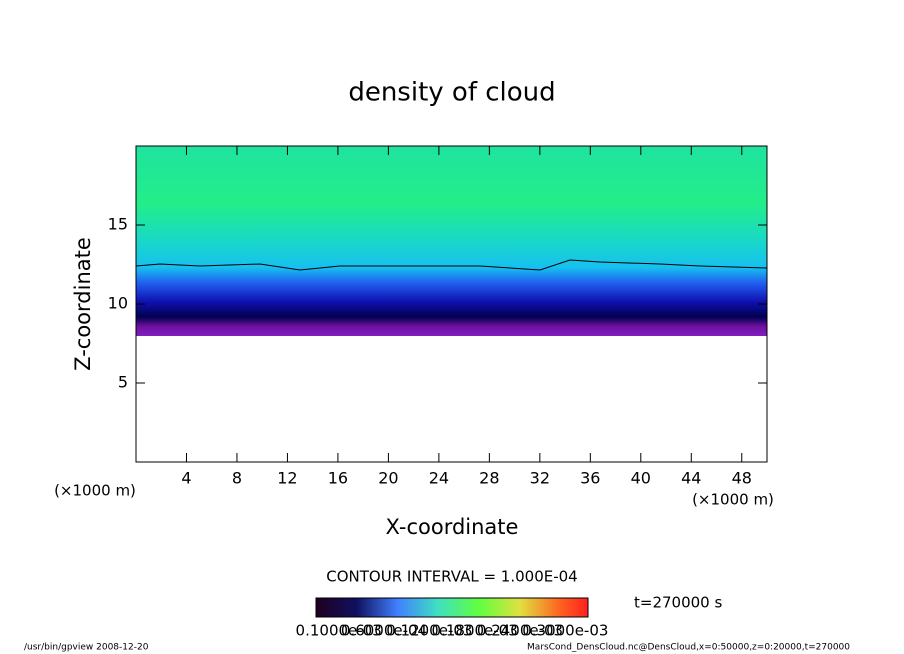 This screenshot has width=904, height=654. I want to click on y-tick-label: 5, so click(123, 382).